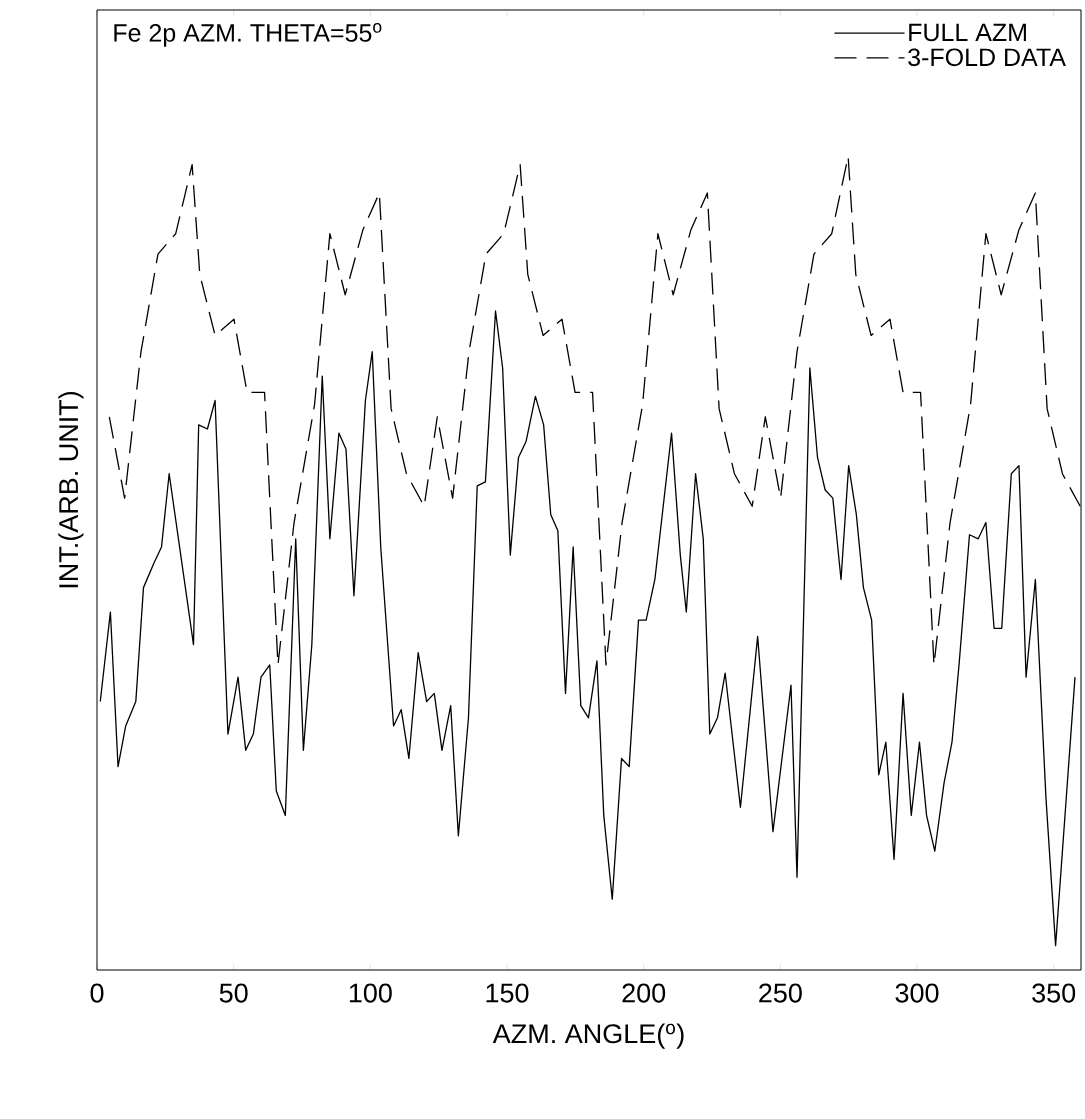 This screenshot has height=1119, width=1085. What do you see at coordinates (780, 993) in the screenshot?
I see `x-tick-label: 250` at bounding box center [780, 993].